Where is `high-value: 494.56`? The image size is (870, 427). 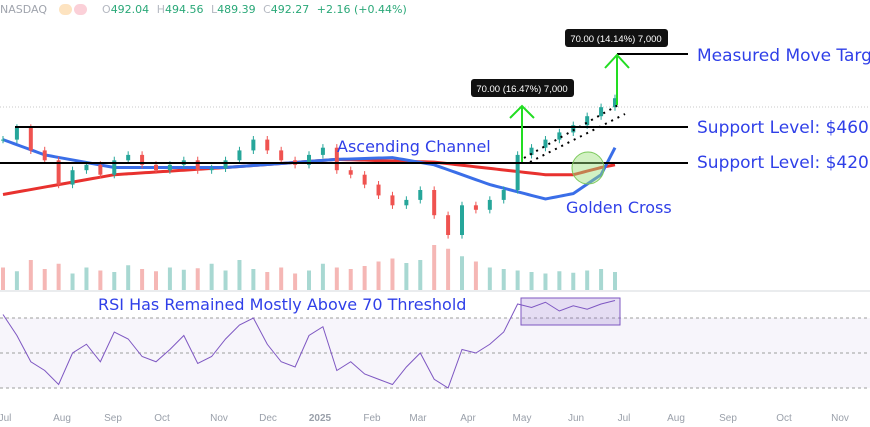
high-value: 494.56 is located at coordinates (184, 9).